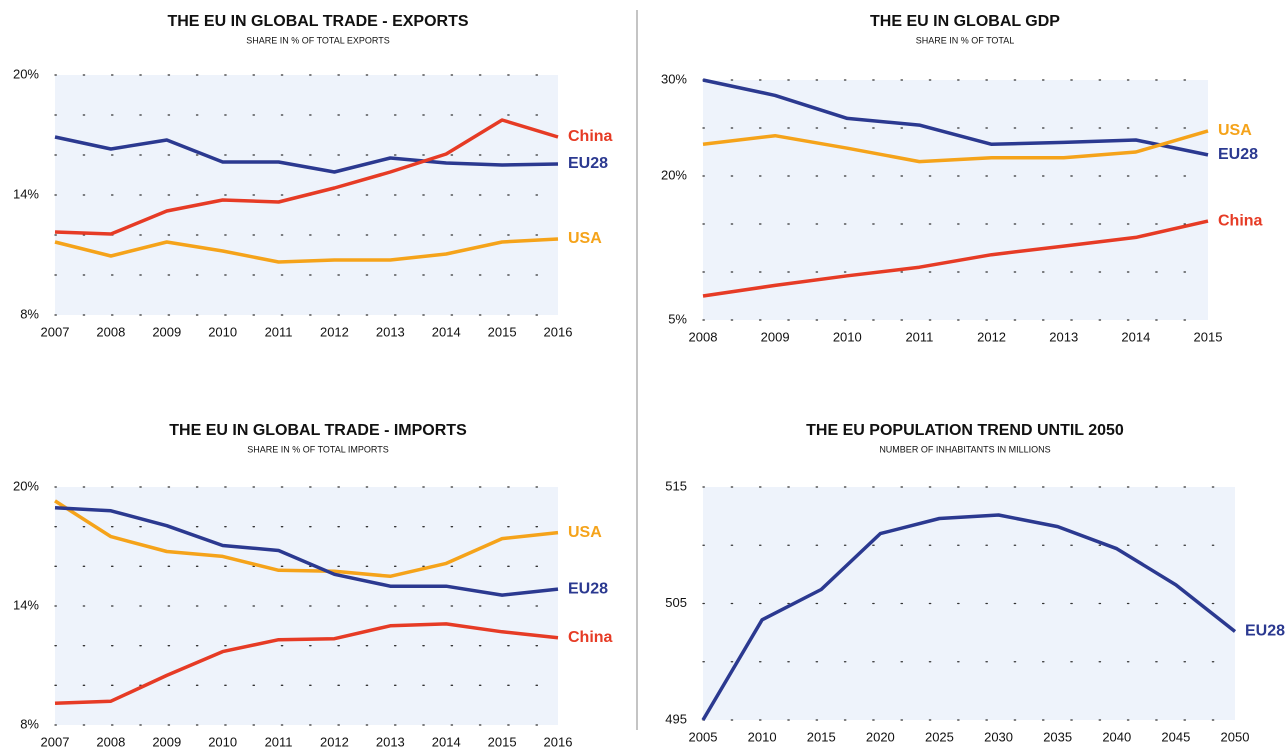  Describe the element at coordinates (965, 430) in the screenshot. I see `chart-title: THE EU POPULATION TREND UNTIL 2050` at that location.